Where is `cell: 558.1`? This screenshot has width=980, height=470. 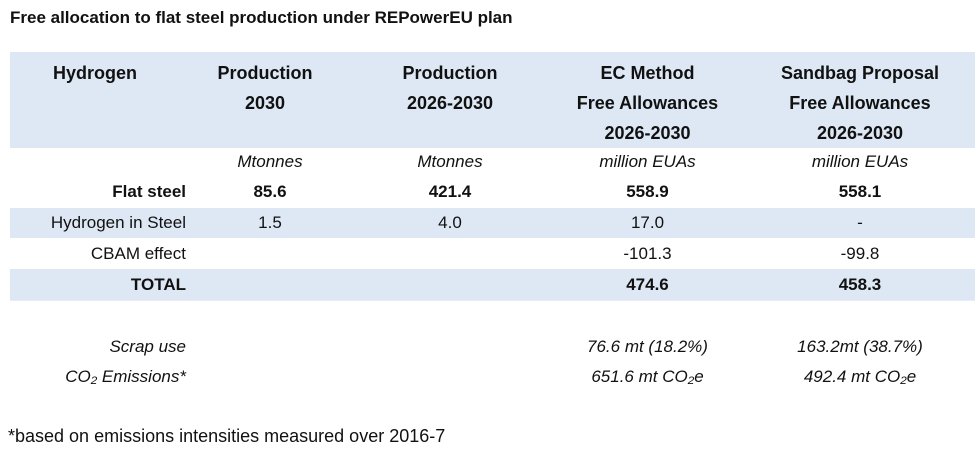 cell: 558.1 is located at coordinates (860, 191).